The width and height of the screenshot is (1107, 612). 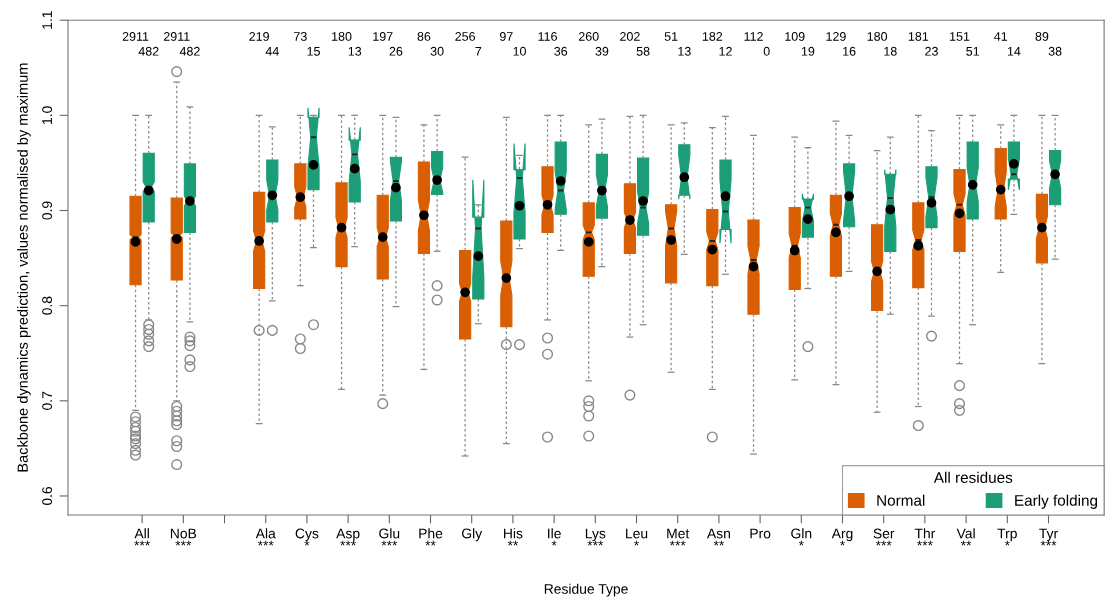 What do you see at coordinates (849, 51) in the screenshot?
I see `text: 16` at bounding box center [849, 51].